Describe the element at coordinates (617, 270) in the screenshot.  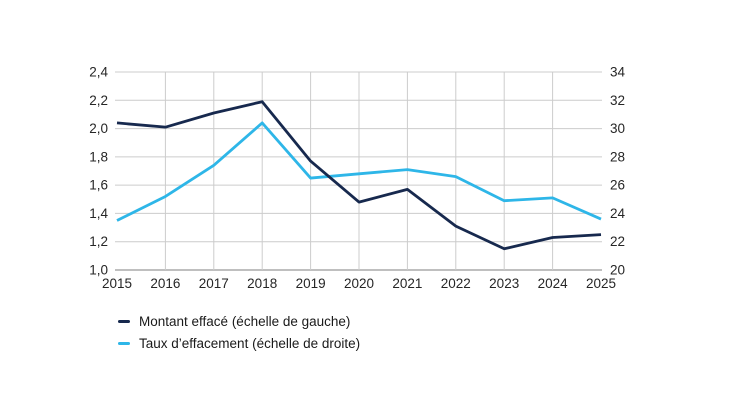
I see `y-axis-right-tick-label: 20` at that location.